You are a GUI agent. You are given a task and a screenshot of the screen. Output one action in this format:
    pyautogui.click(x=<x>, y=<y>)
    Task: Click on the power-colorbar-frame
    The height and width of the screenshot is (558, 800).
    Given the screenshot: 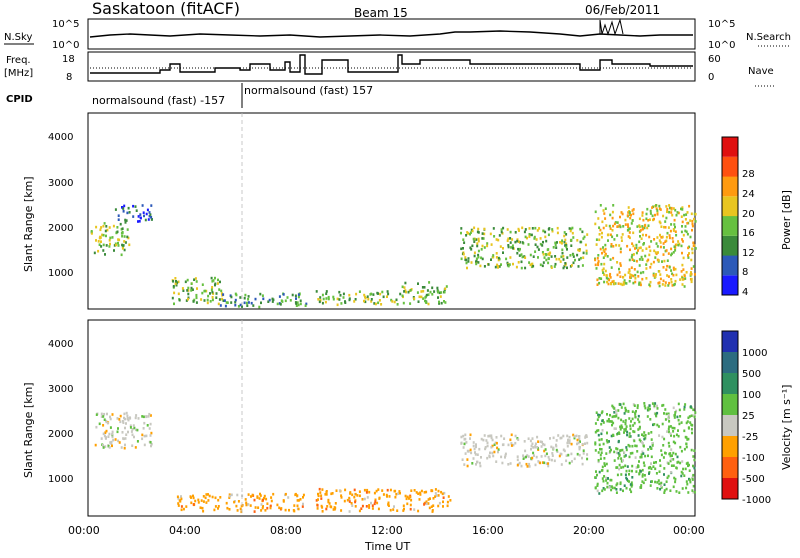 What is the action you would take?
    pyautogui.click(x=730, y=216)
    